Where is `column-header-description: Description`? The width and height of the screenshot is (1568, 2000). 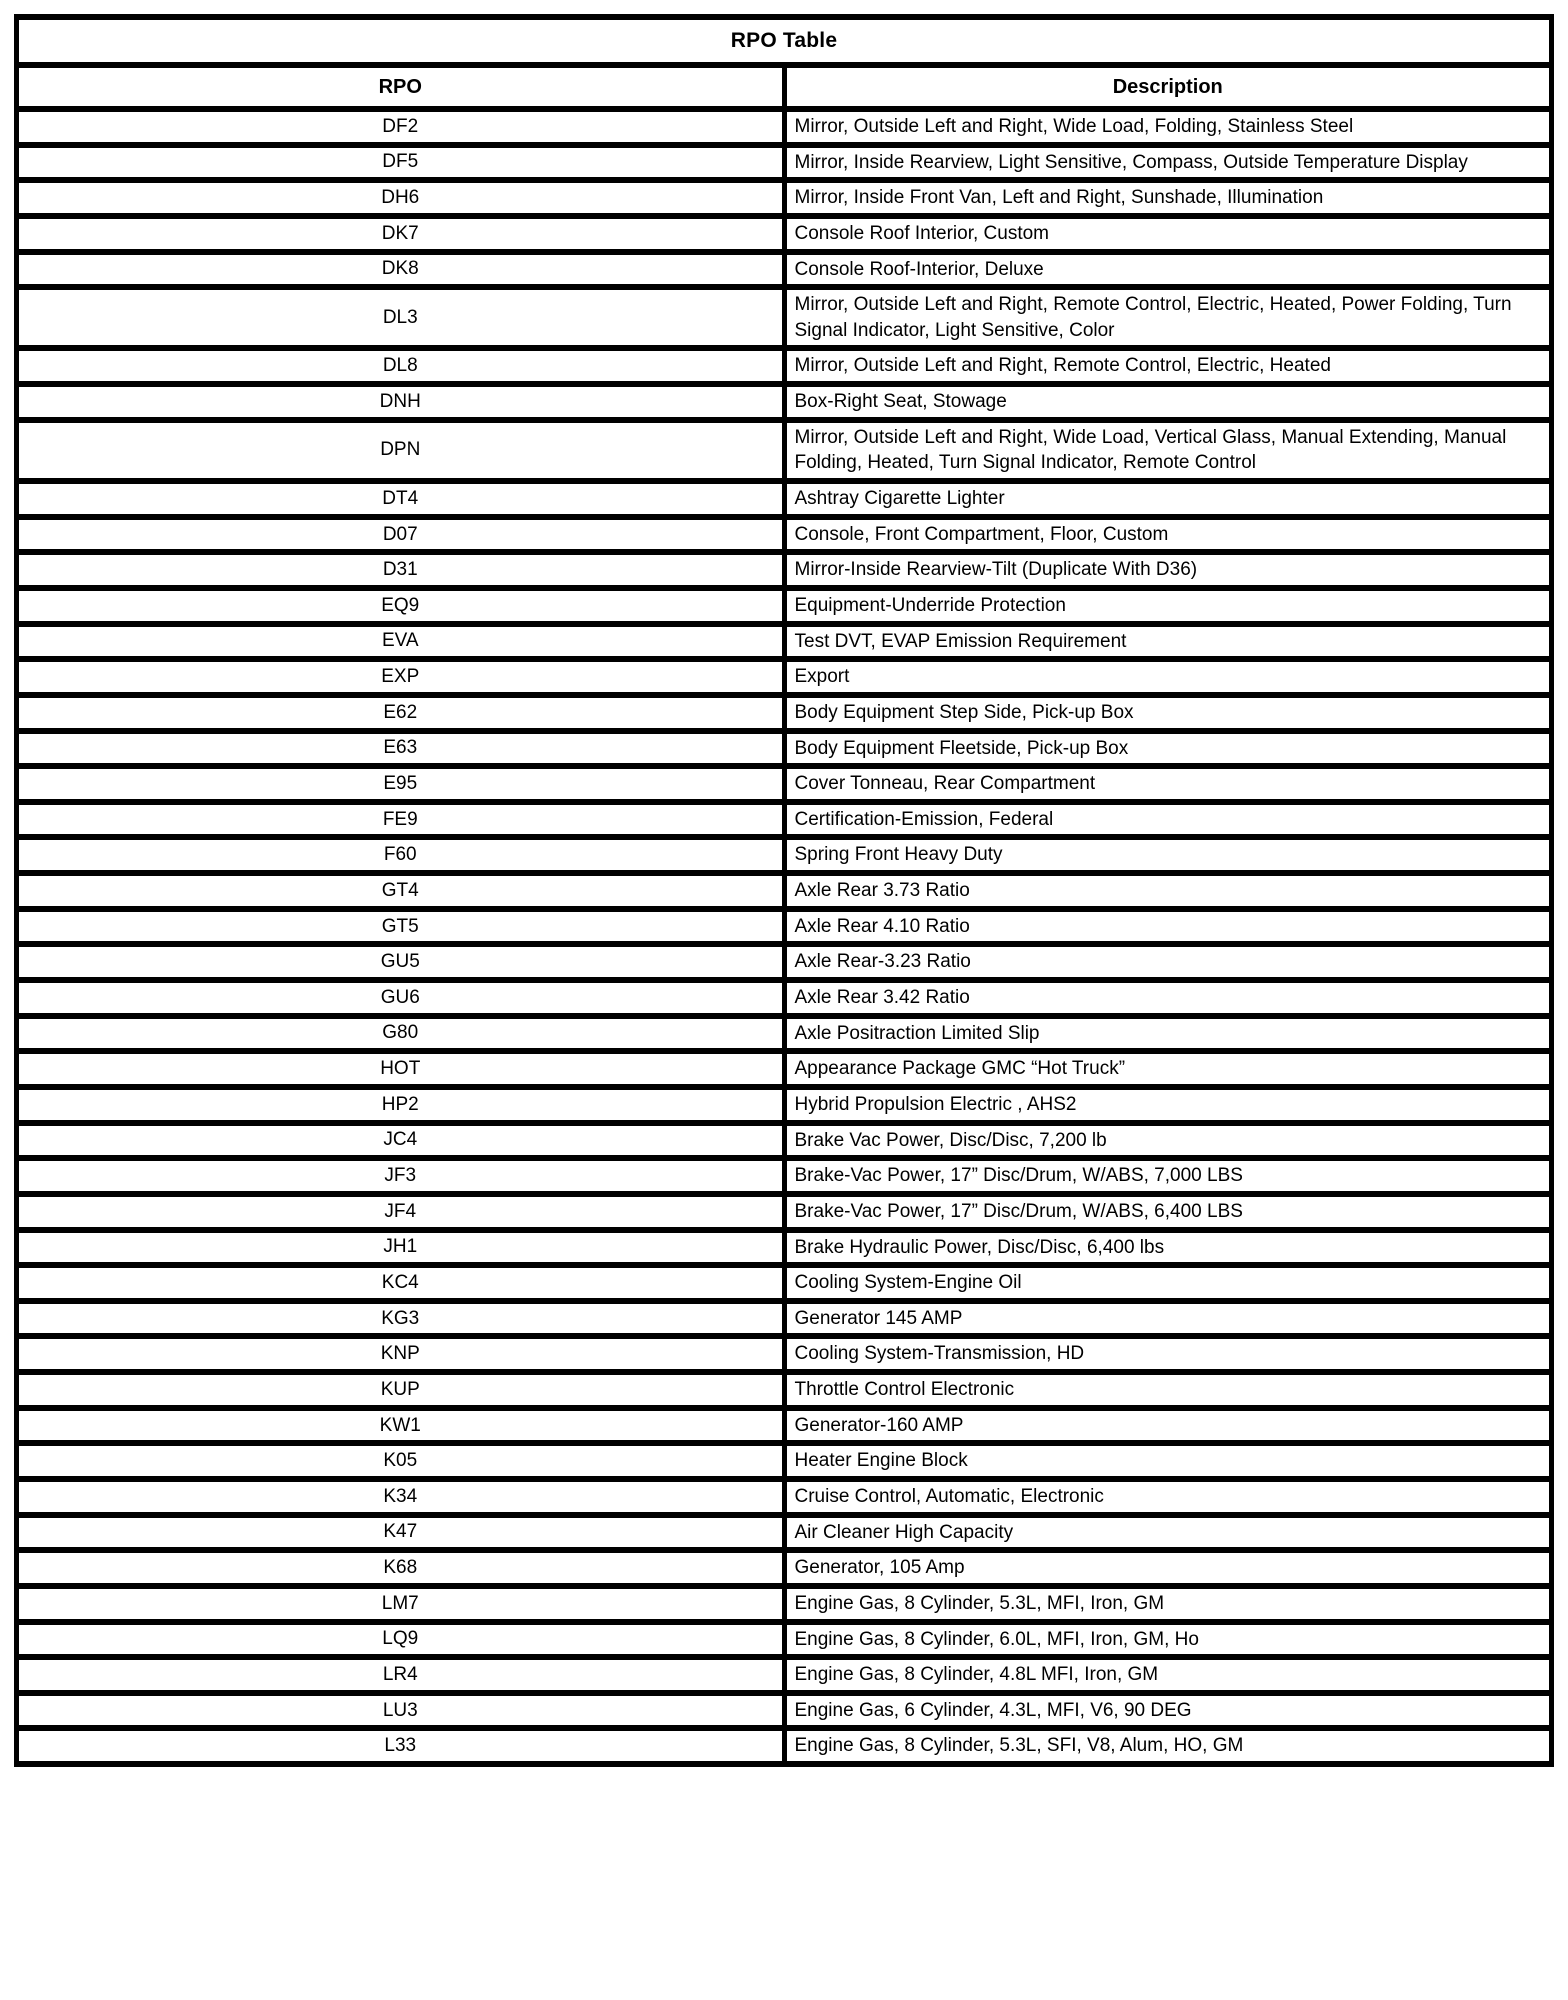 column-header-description: Description is located at coordinates (1167, 87).